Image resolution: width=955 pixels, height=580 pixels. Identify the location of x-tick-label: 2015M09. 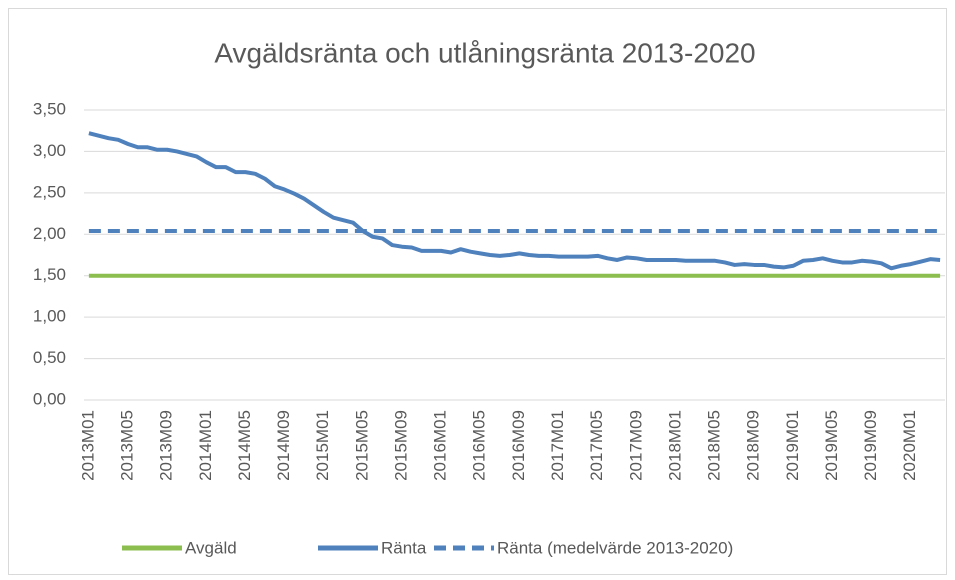
(400, 445).